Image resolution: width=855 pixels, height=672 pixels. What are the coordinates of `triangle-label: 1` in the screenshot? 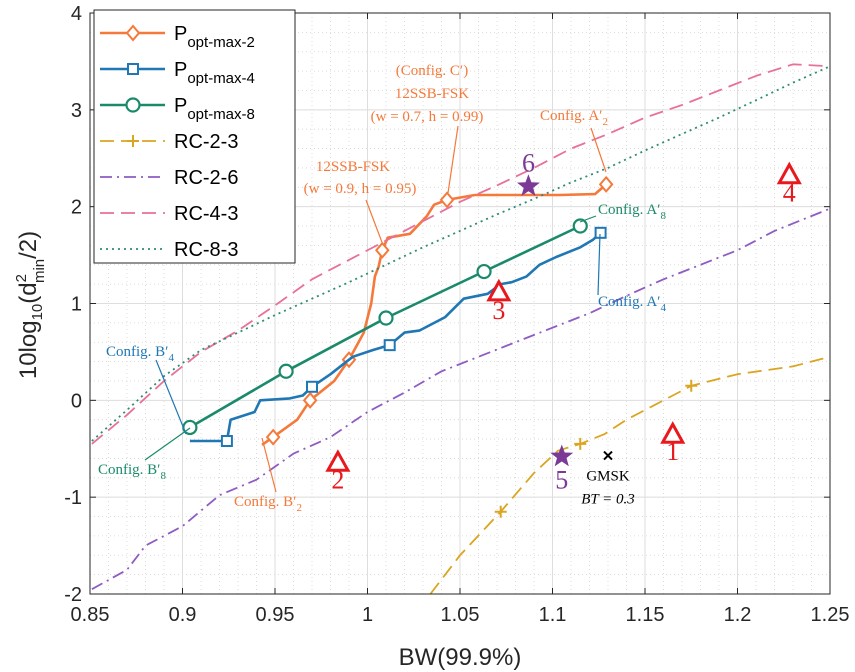 It's located at (672, 451).